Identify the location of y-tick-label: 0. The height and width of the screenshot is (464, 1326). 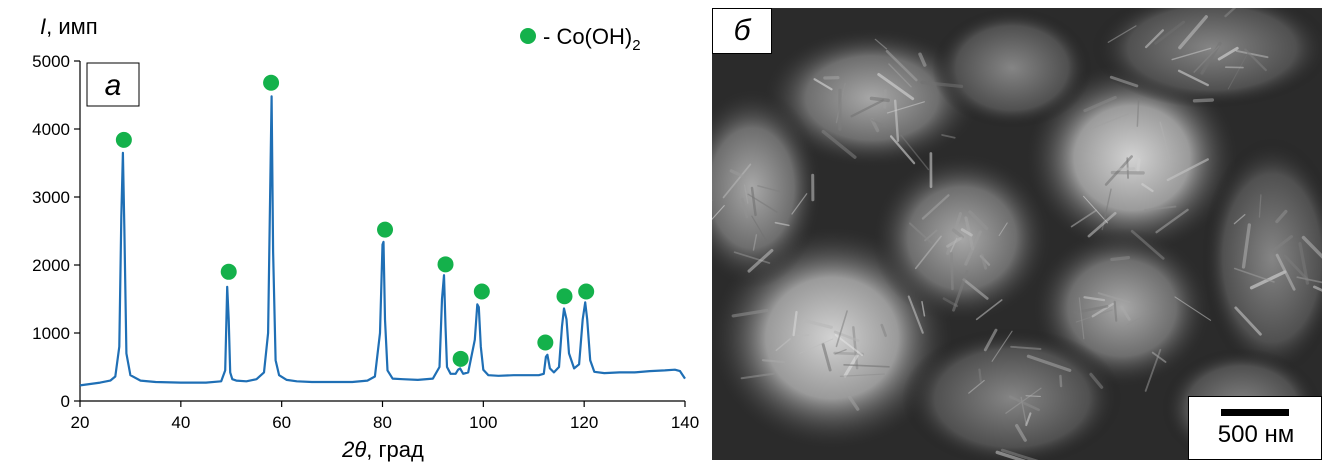
(65, 401).